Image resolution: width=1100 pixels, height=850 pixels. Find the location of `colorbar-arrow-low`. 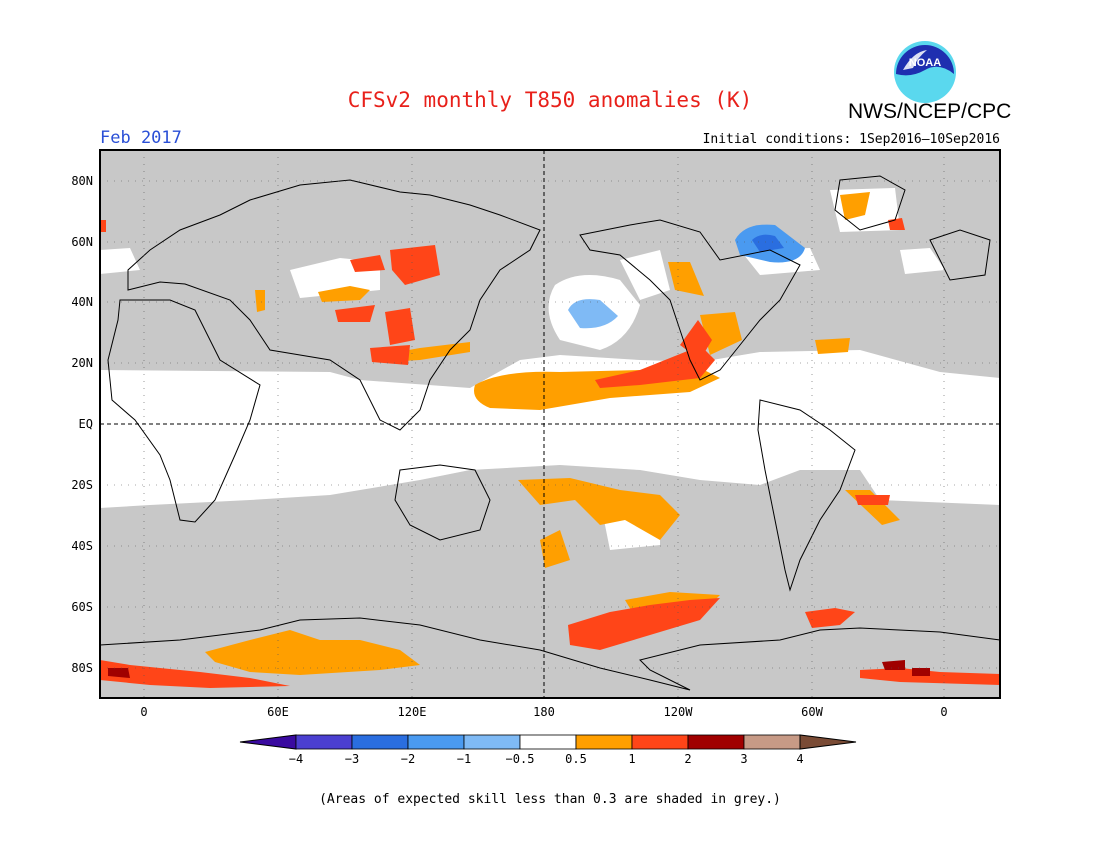

colorbar-arrow-low is located at coordinates (268, 742).